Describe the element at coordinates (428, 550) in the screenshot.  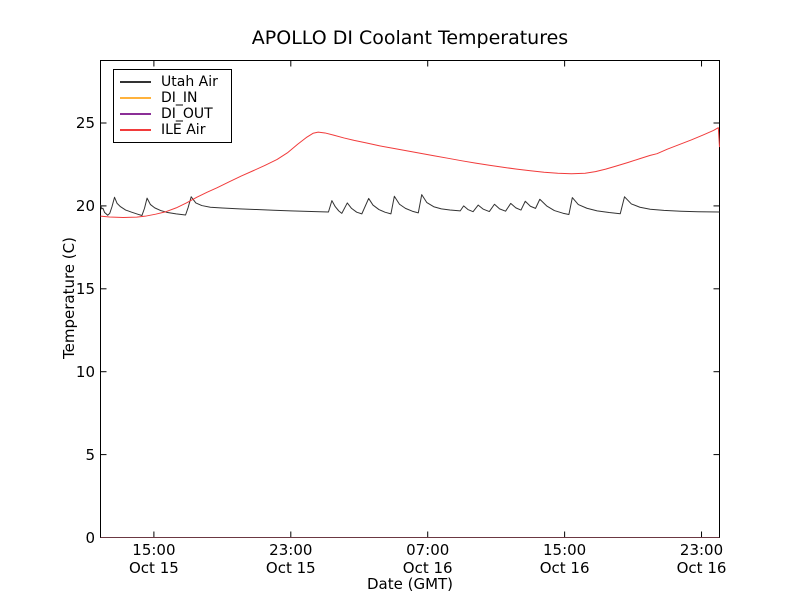
I see `x-tick-time: 07:00` at that location.